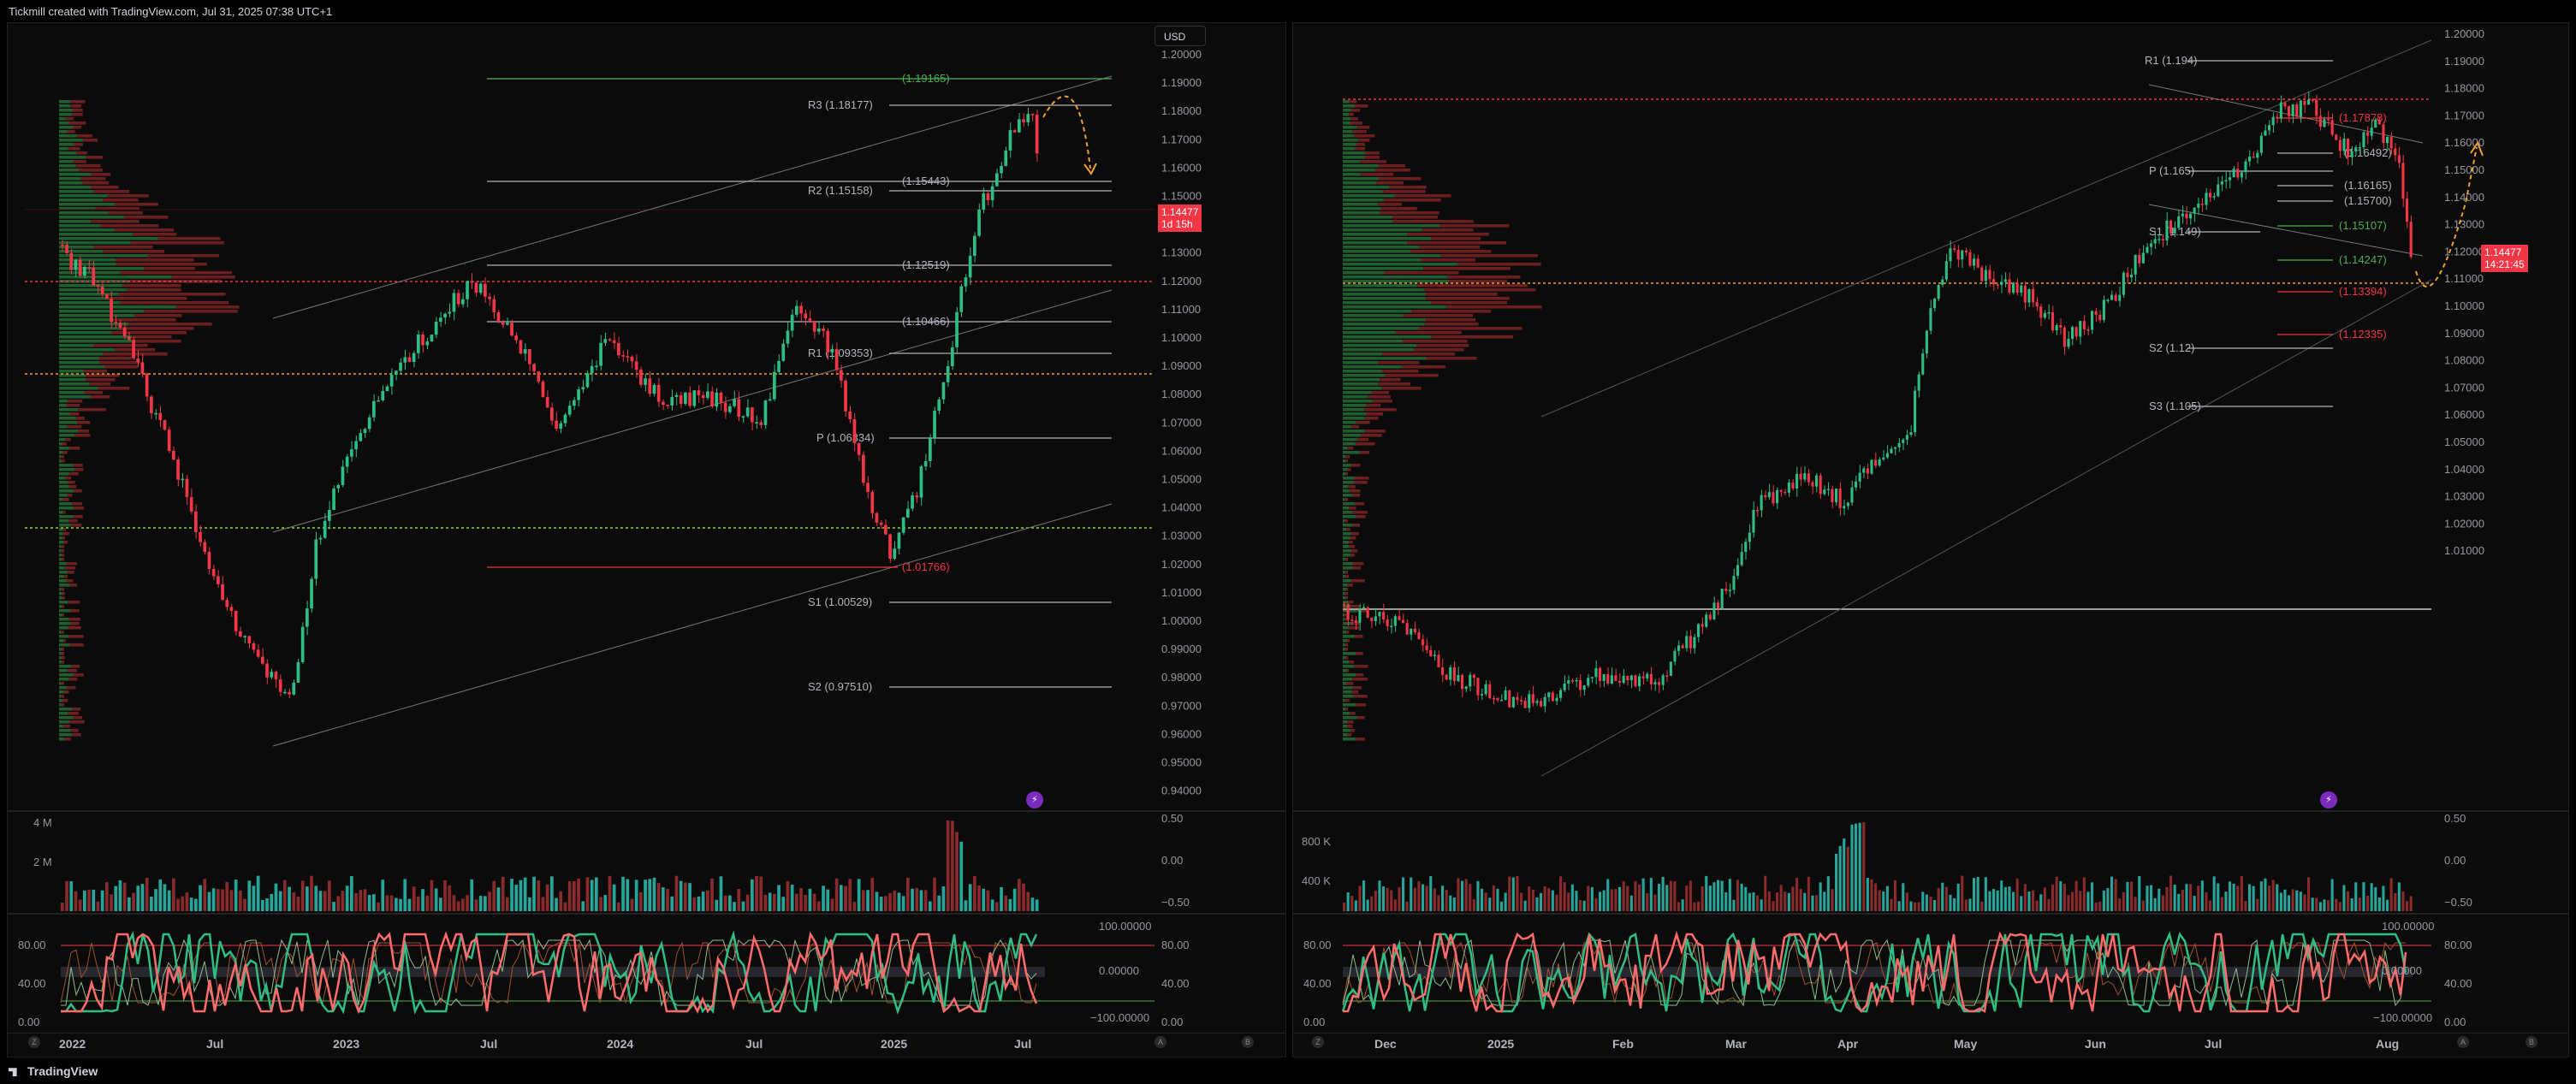 This screenshot has width=2576, height=1084. What do you see at coordinates (1180, 36) in the screenshot?
I see `currency-button: USD` at bounding box center [1180, 36].